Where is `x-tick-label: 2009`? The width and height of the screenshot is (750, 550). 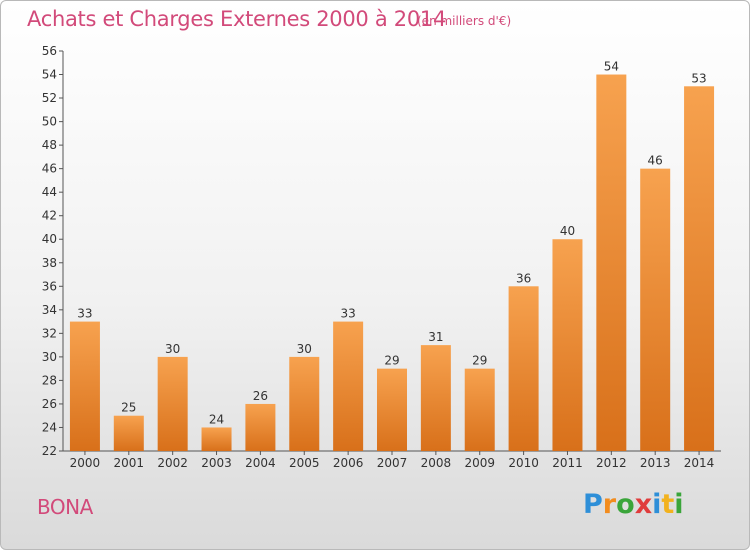 x-tick-label: 2009 is located at coordinates (479, 463).